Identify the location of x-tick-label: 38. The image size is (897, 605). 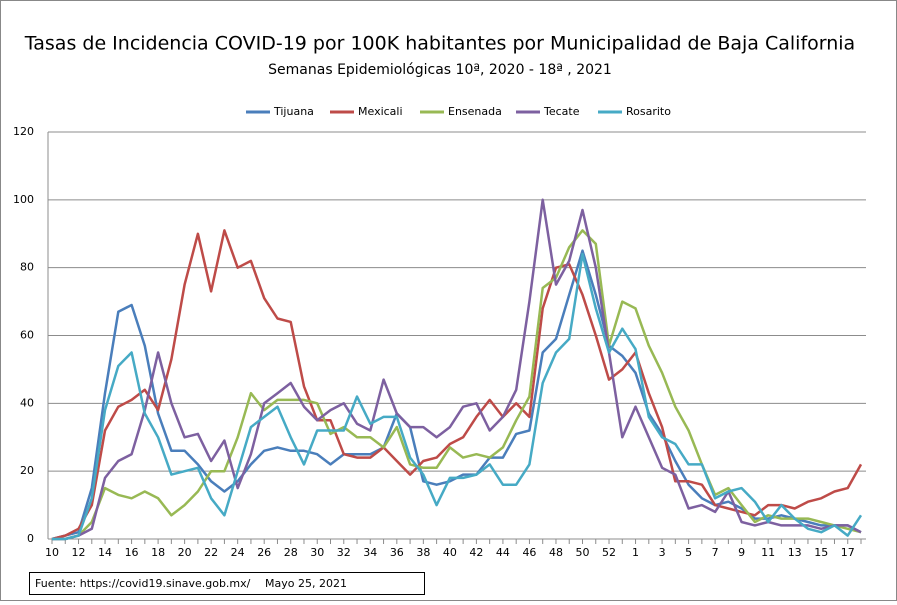
(423, 552).